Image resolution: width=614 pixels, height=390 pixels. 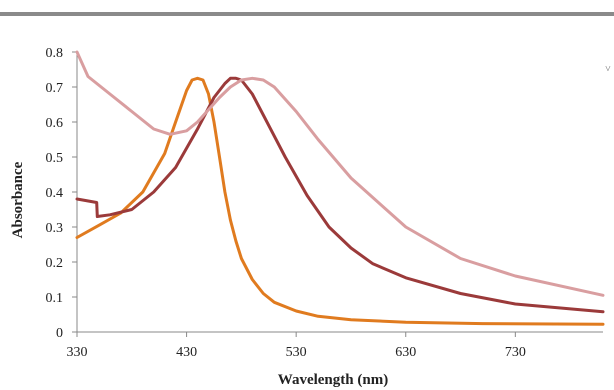 What do you see at coordinates (608, 69) in the screenshot?
I see `corner-mark: ˅` at bounding box center [608, 69].